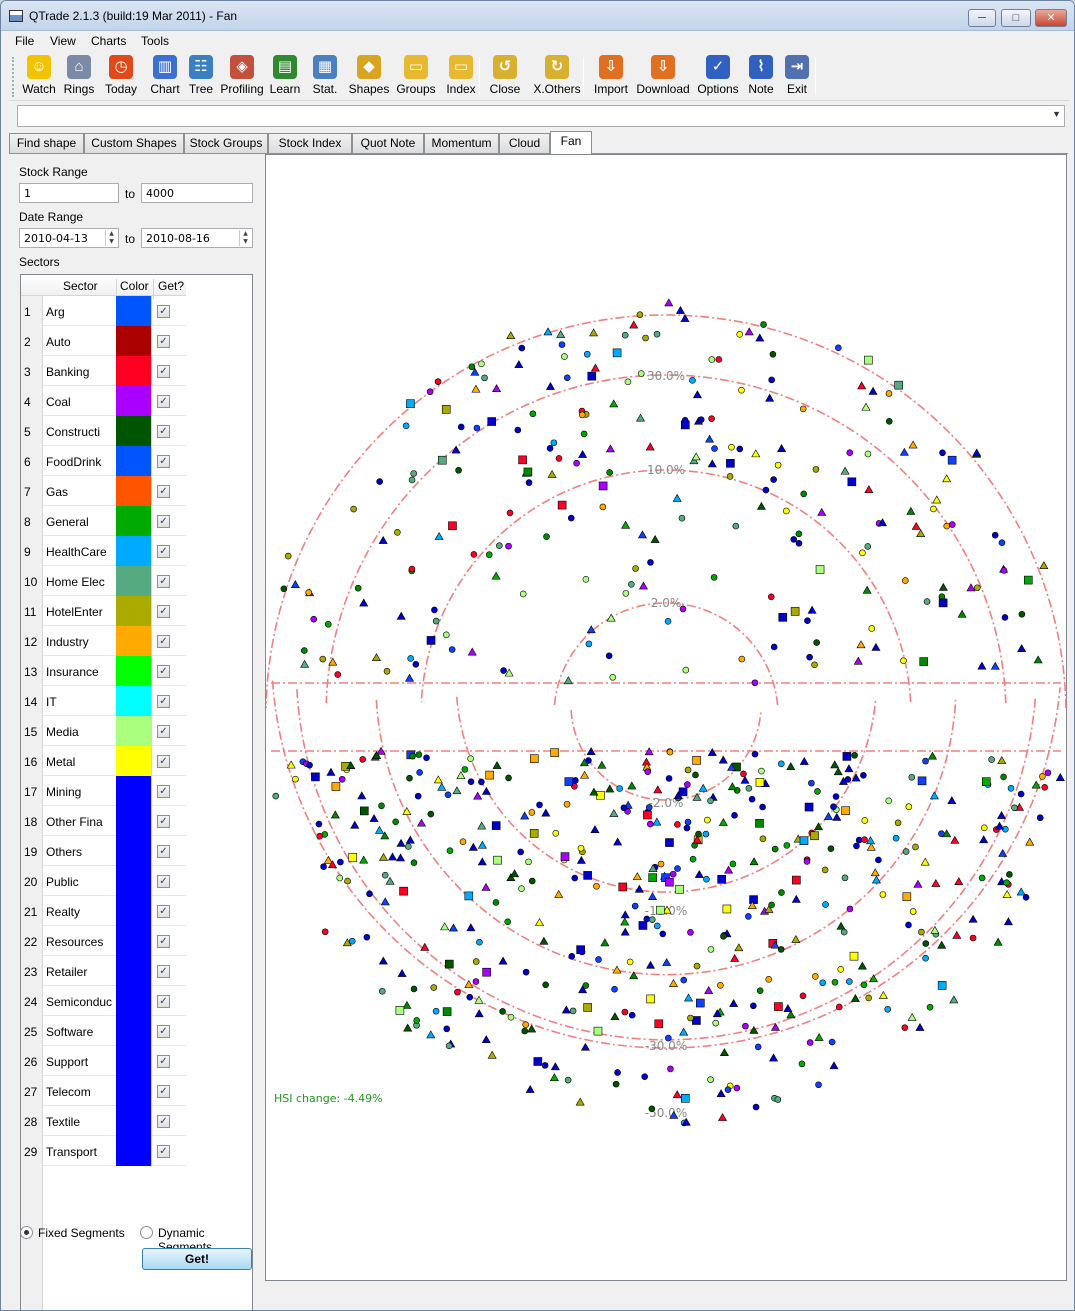 This screenshot has height=1311, width=1075. What do you see at coordinates (103, 671) in the screenshot?
I see `sector-row: 13 Insurance ✓` at bounding box center [103, 671].